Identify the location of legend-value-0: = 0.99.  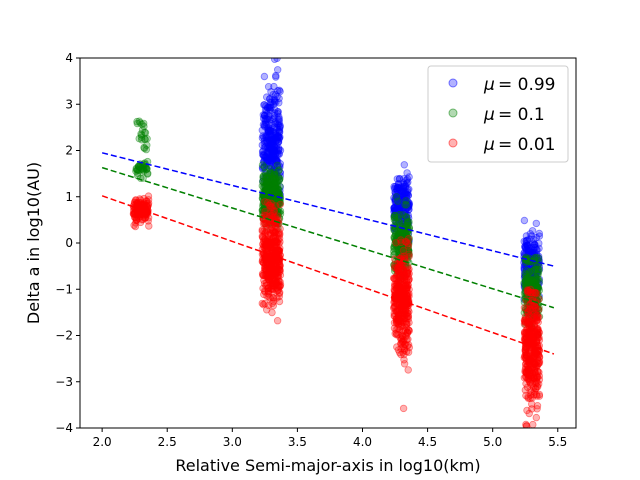
(527, 85).